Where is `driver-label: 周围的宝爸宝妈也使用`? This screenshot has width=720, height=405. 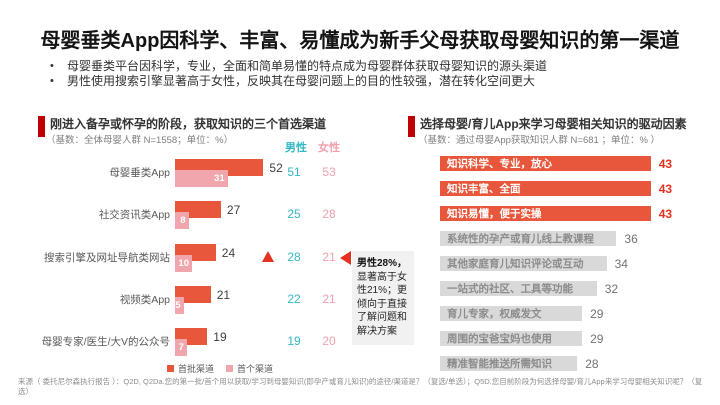 driver-label: 周围的宝爸宝妈也使用 is located at coordinates (499, 339).